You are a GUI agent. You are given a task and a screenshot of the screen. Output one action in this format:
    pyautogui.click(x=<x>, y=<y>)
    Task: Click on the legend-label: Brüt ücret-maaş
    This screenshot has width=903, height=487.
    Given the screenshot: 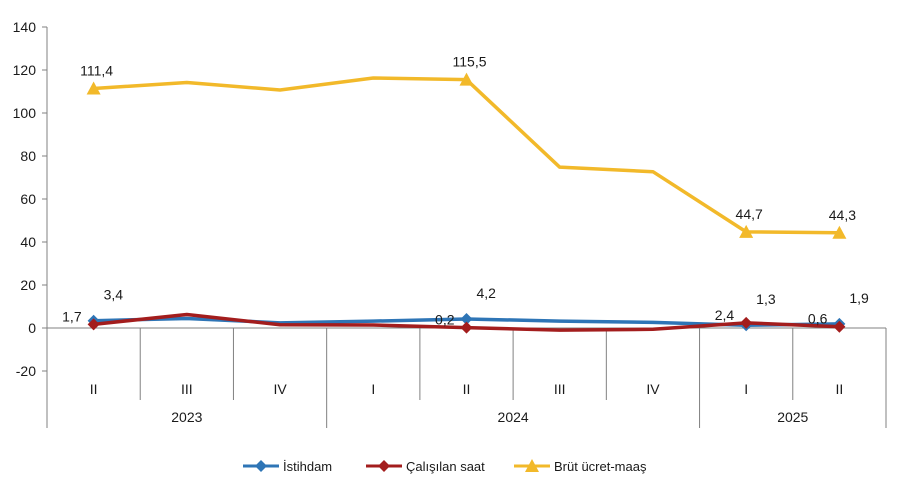 What is the action you would take?
    pyautogui.click(x=600, y=466)
    